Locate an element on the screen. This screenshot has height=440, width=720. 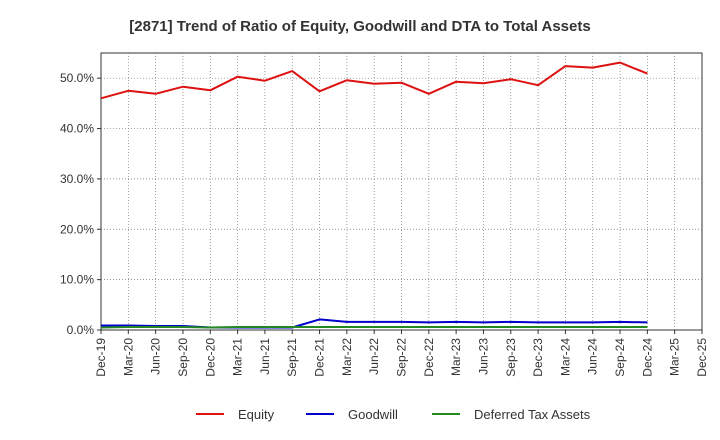
x-tick-label: Dec-25 is located at coordinates (702, 357).